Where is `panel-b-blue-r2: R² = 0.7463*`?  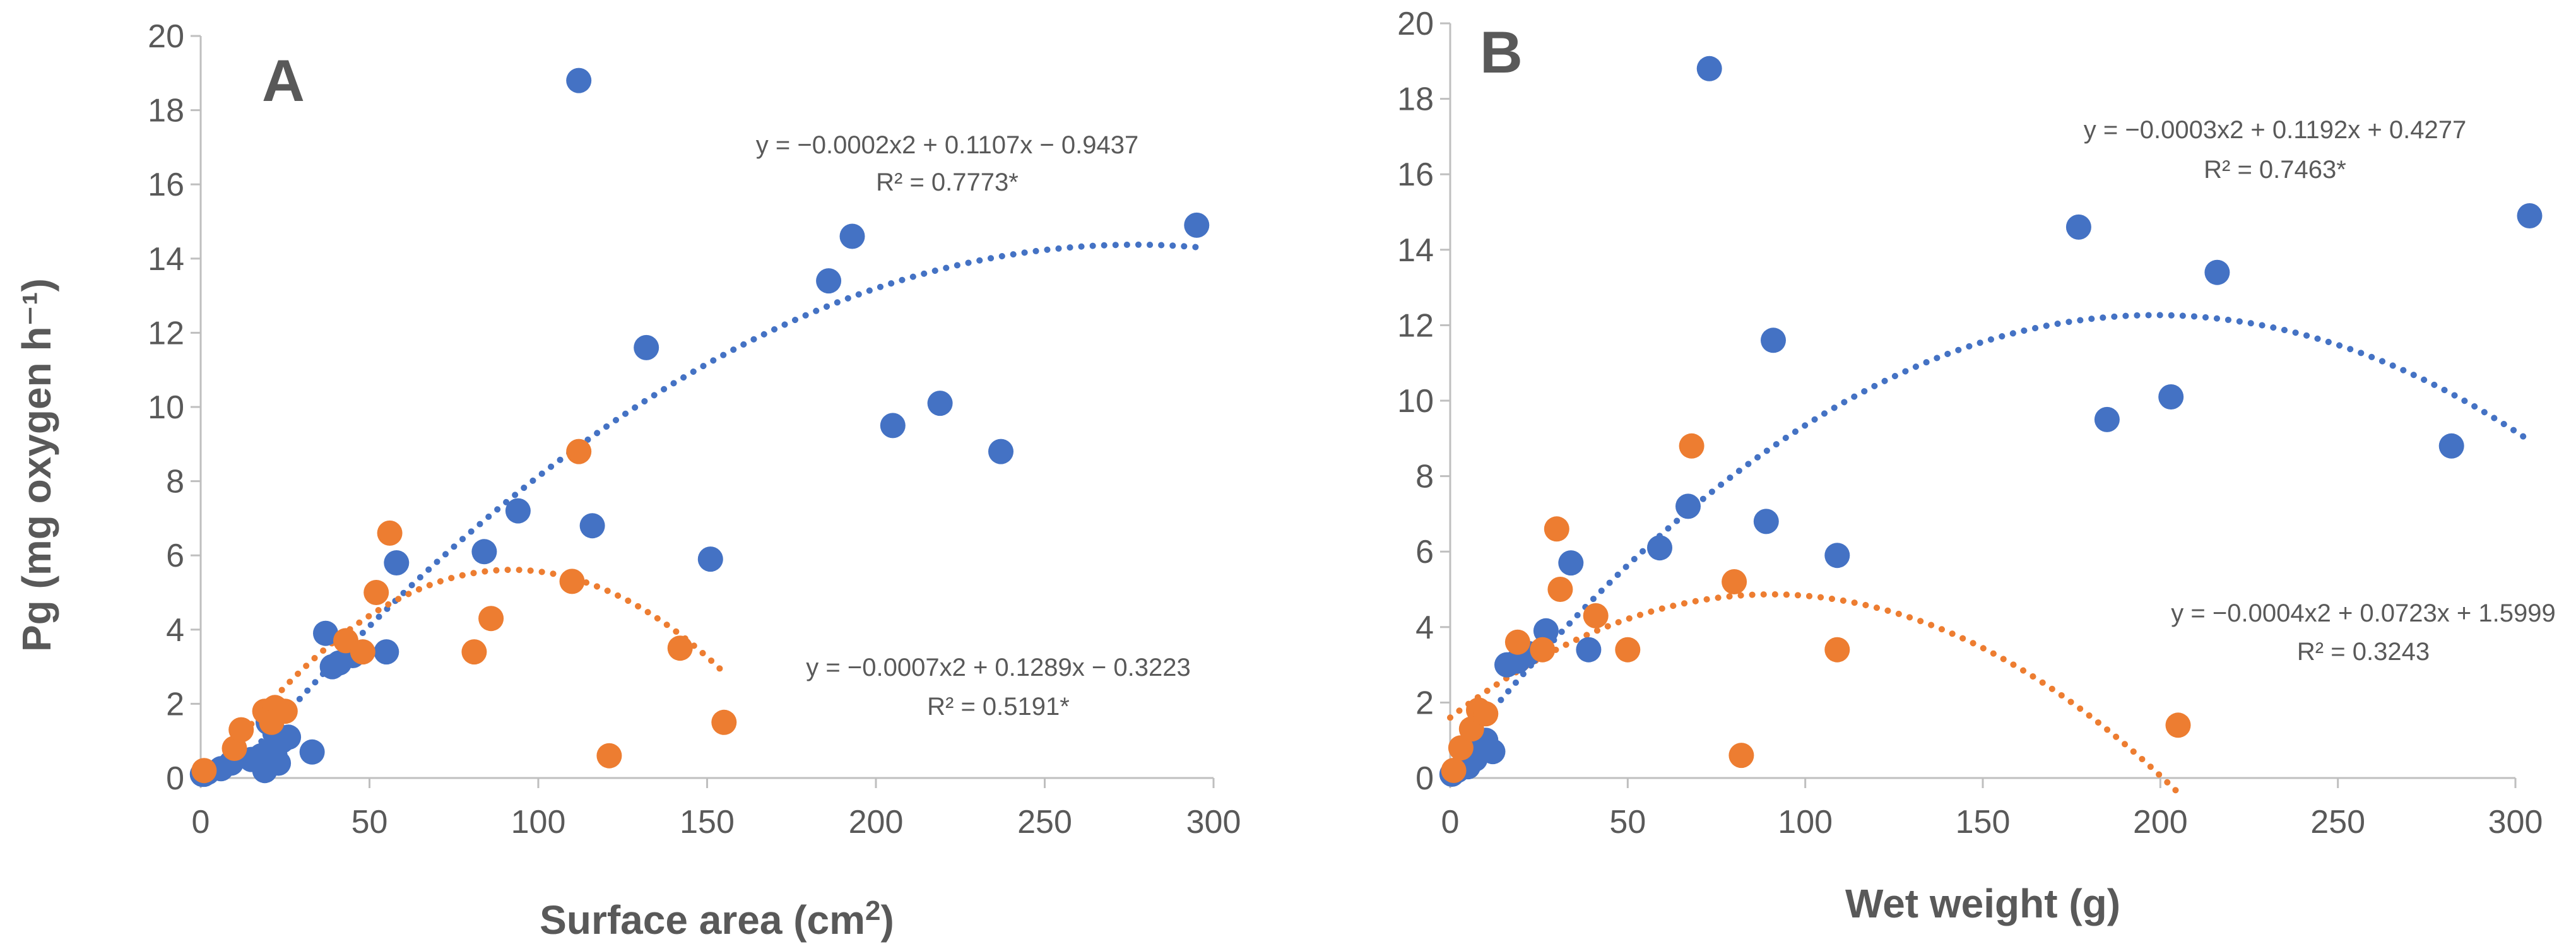
panel-b-blue-r2: R² = 0.7463* is located at coordinates (2275, 170).